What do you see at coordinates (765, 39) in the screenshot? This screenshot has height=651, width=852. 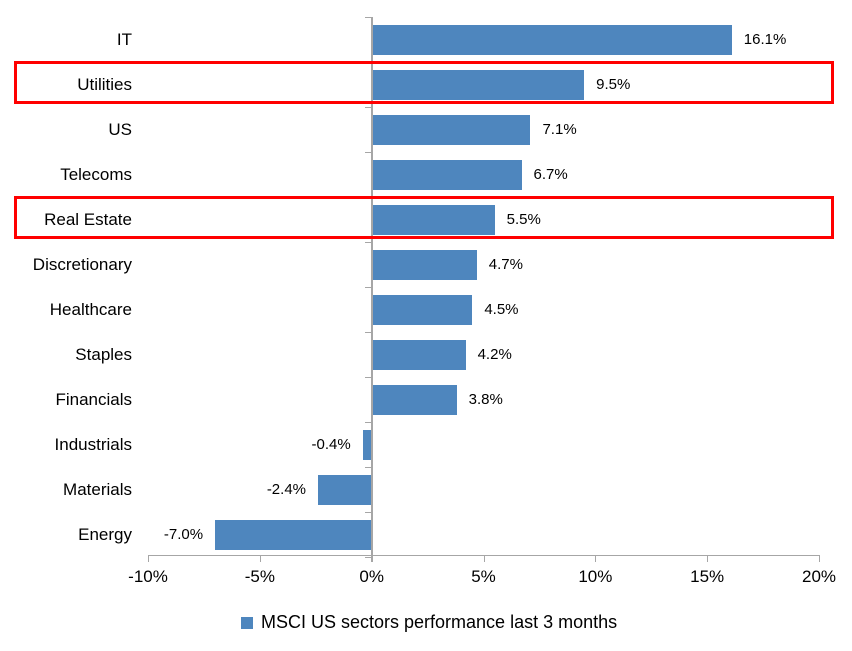 I see `bar-value-label: 16.1%` at bounding box center [765, 39].